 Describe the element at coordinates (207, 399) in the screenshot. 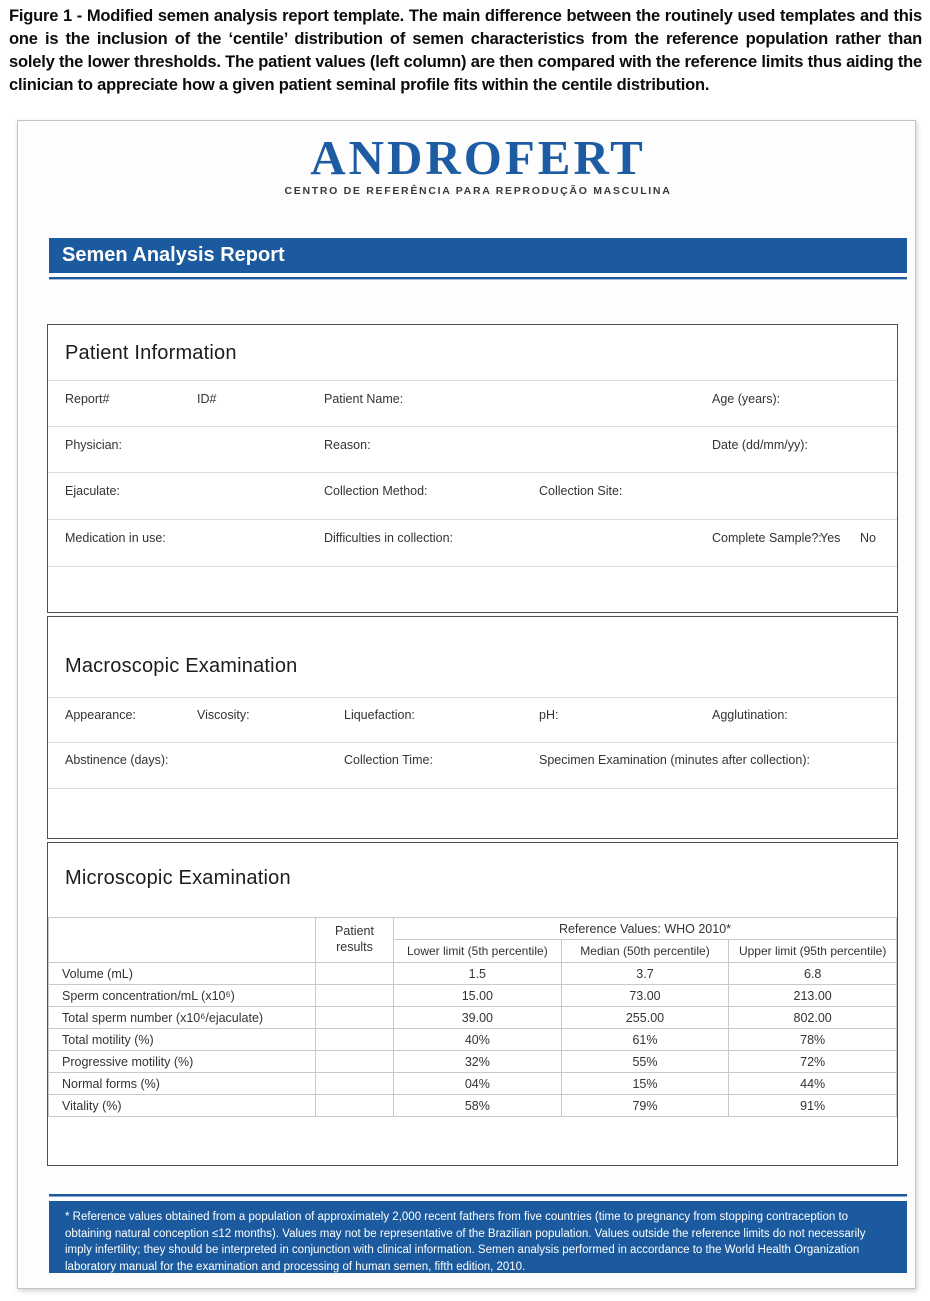

I see `field-id-number: ID#` at that location.